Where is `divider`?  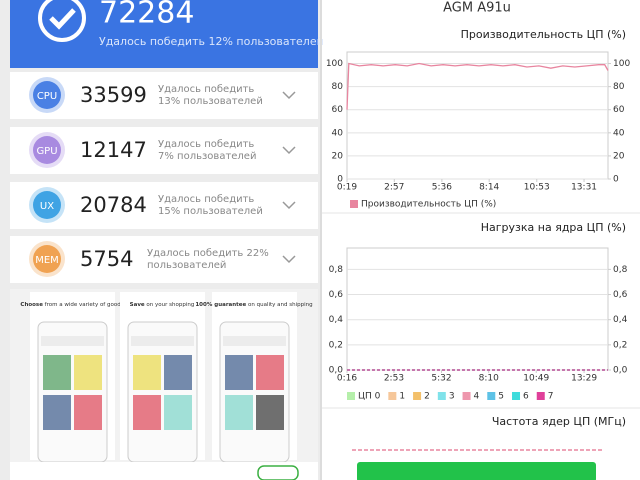
divider is located at coordinates (321, 240).